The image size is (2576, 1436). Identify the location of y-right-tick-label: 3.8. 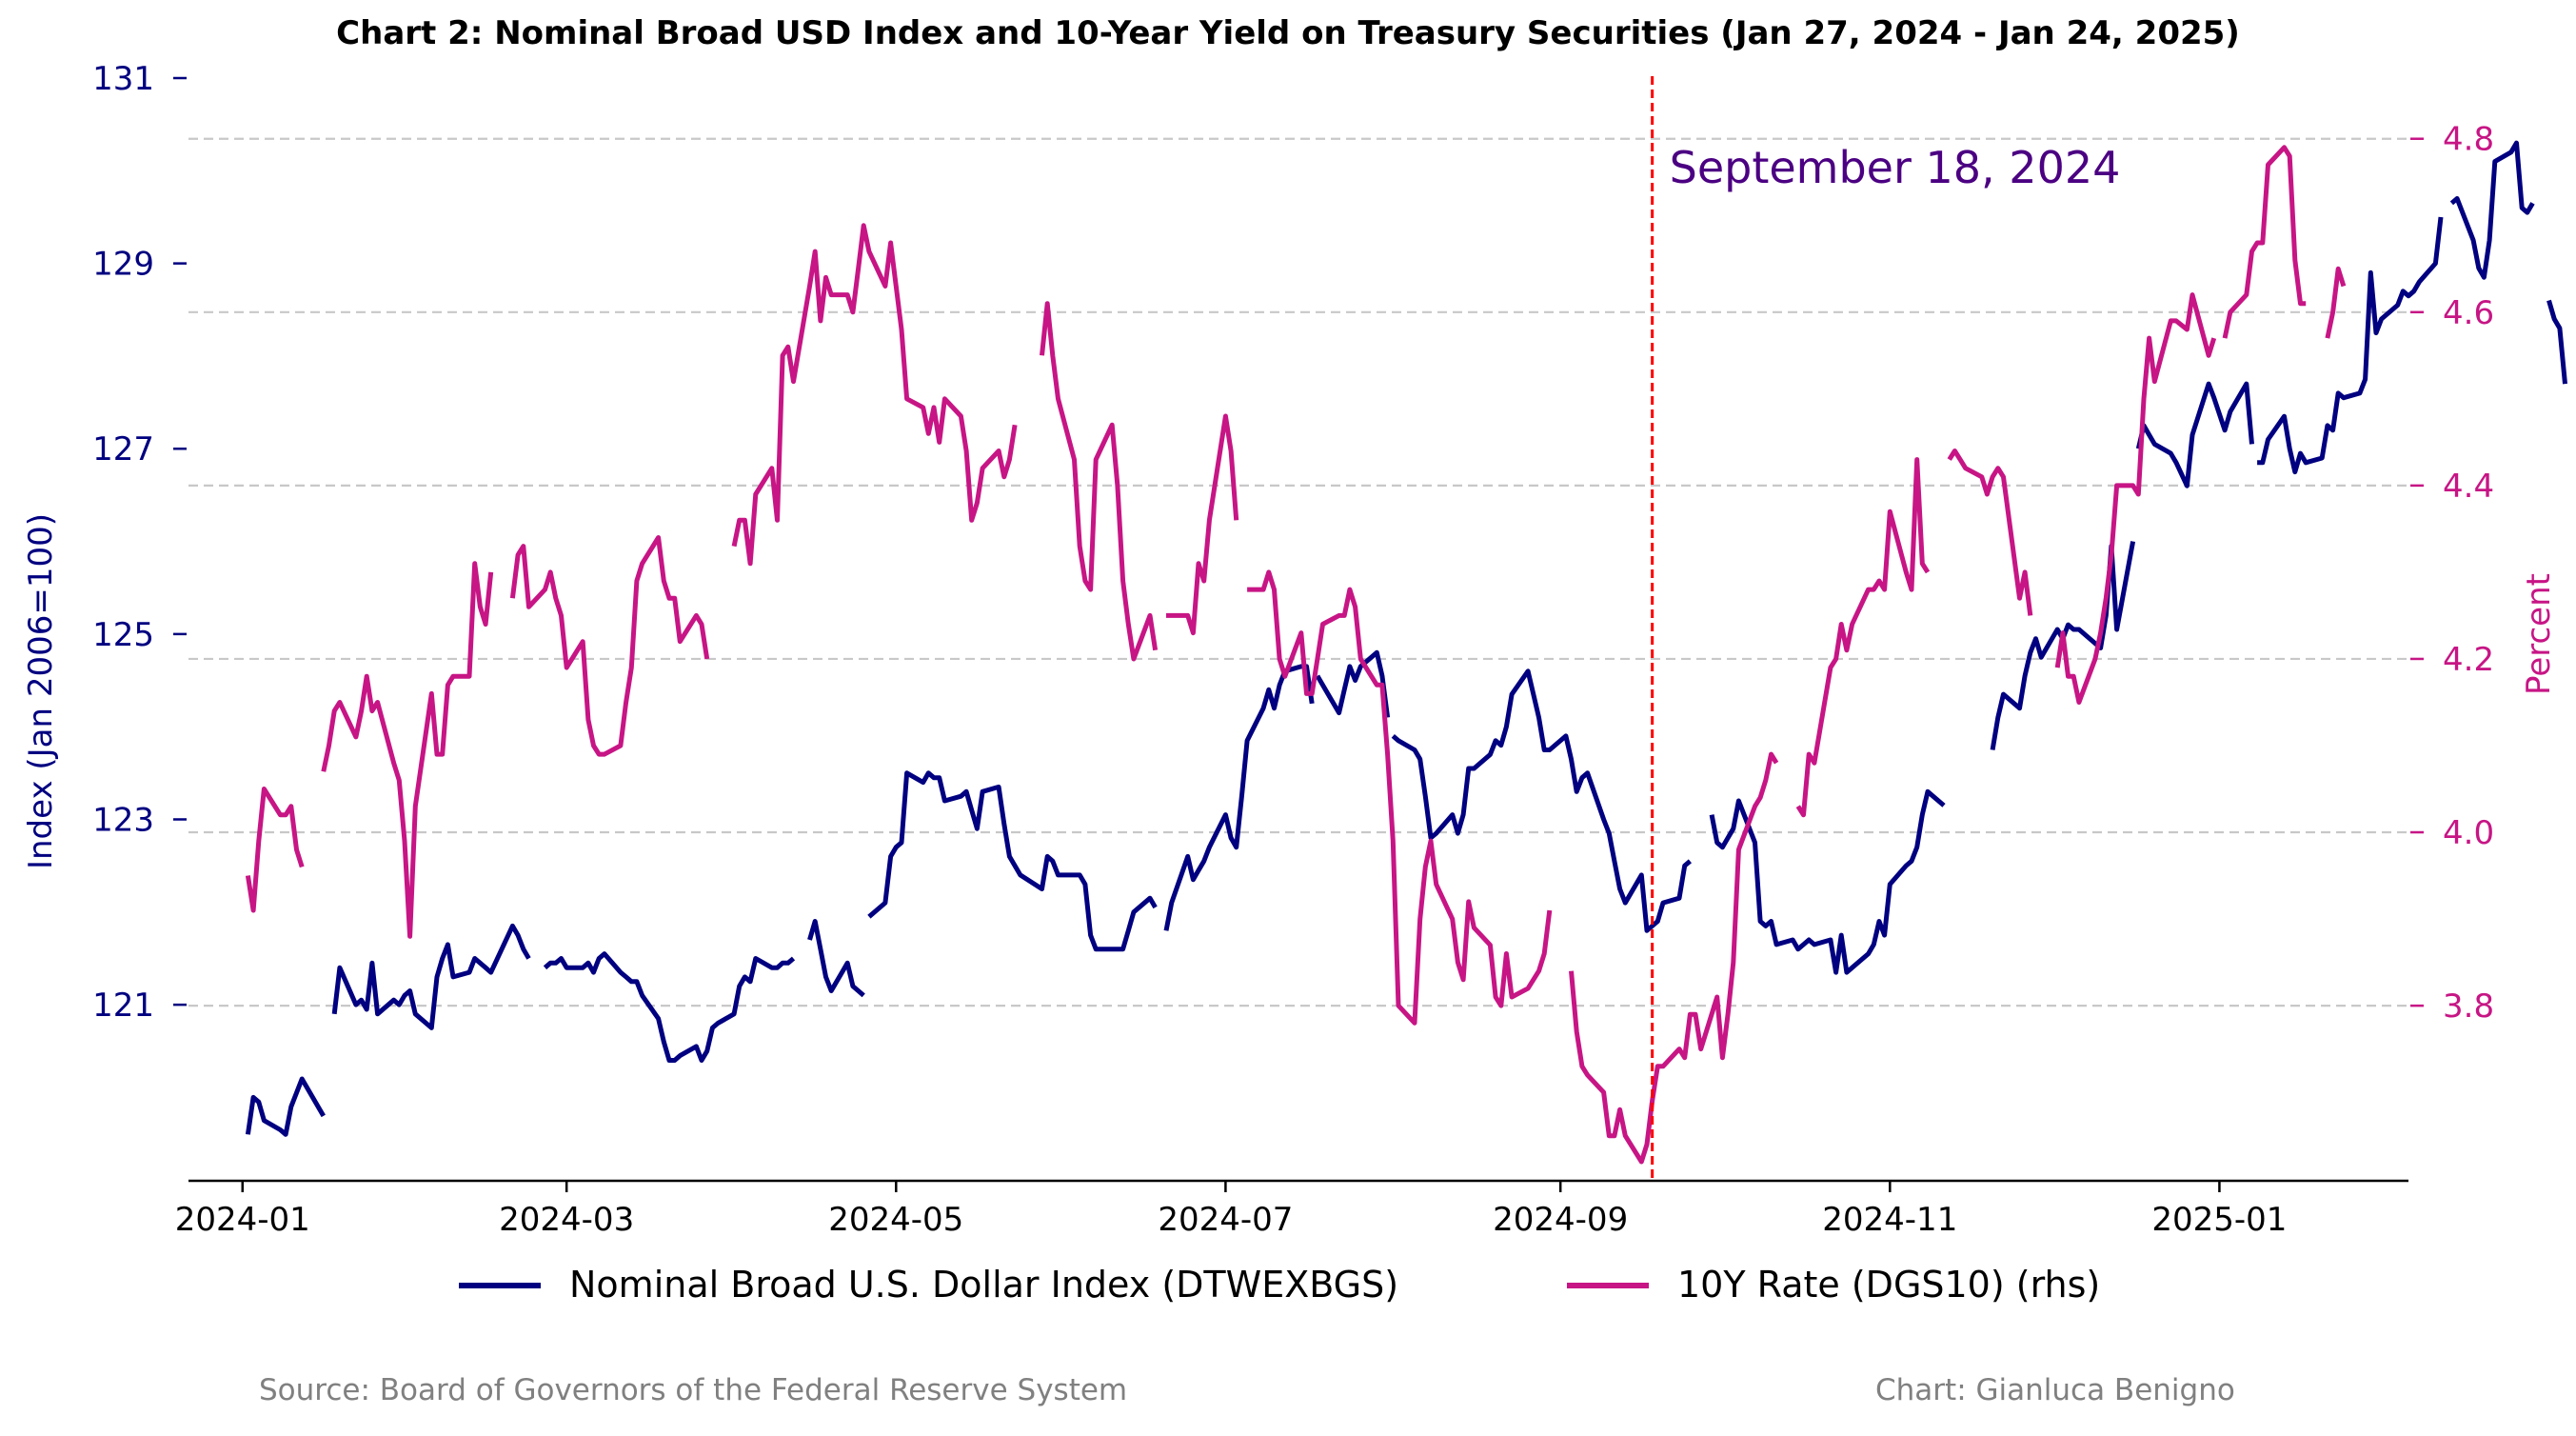
(2468, 1006).